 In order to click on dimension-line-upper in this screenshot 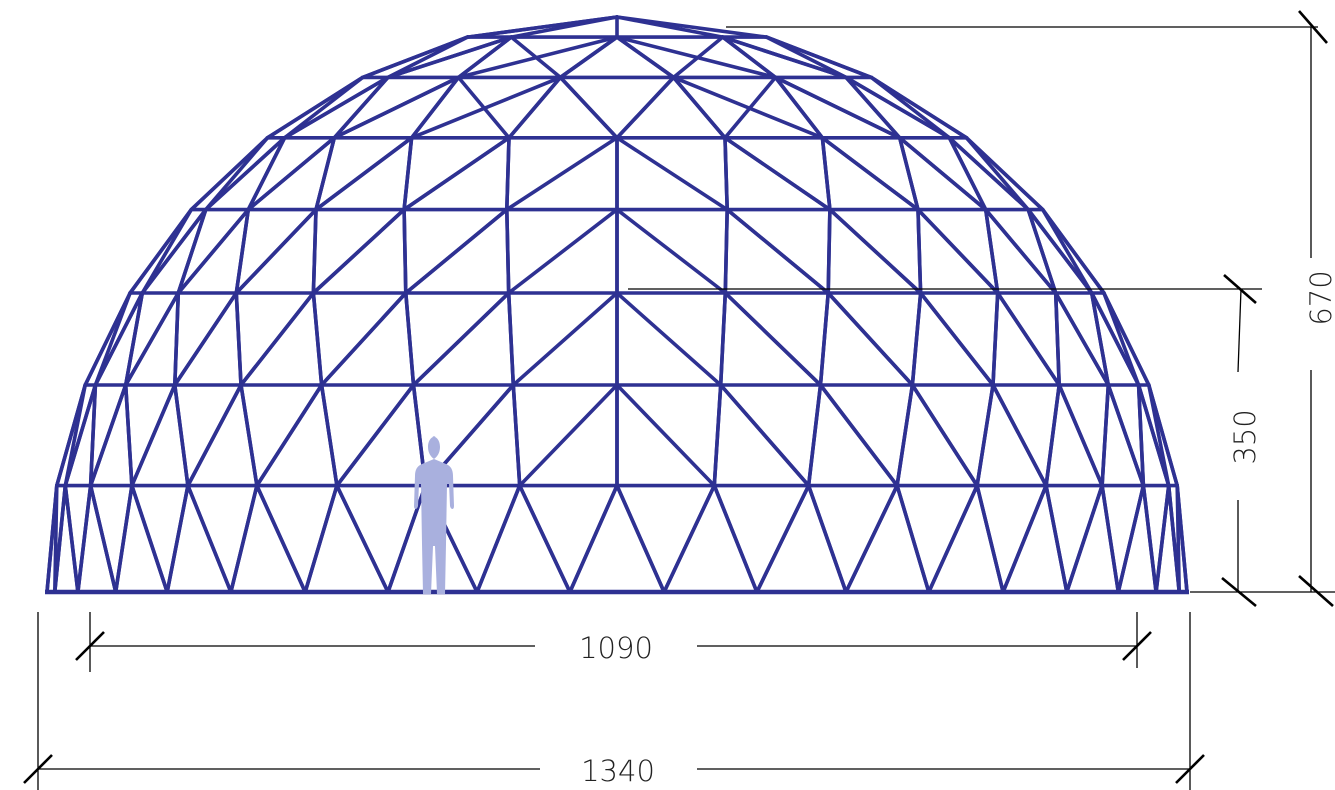, I will do `click(1239, 330)`.